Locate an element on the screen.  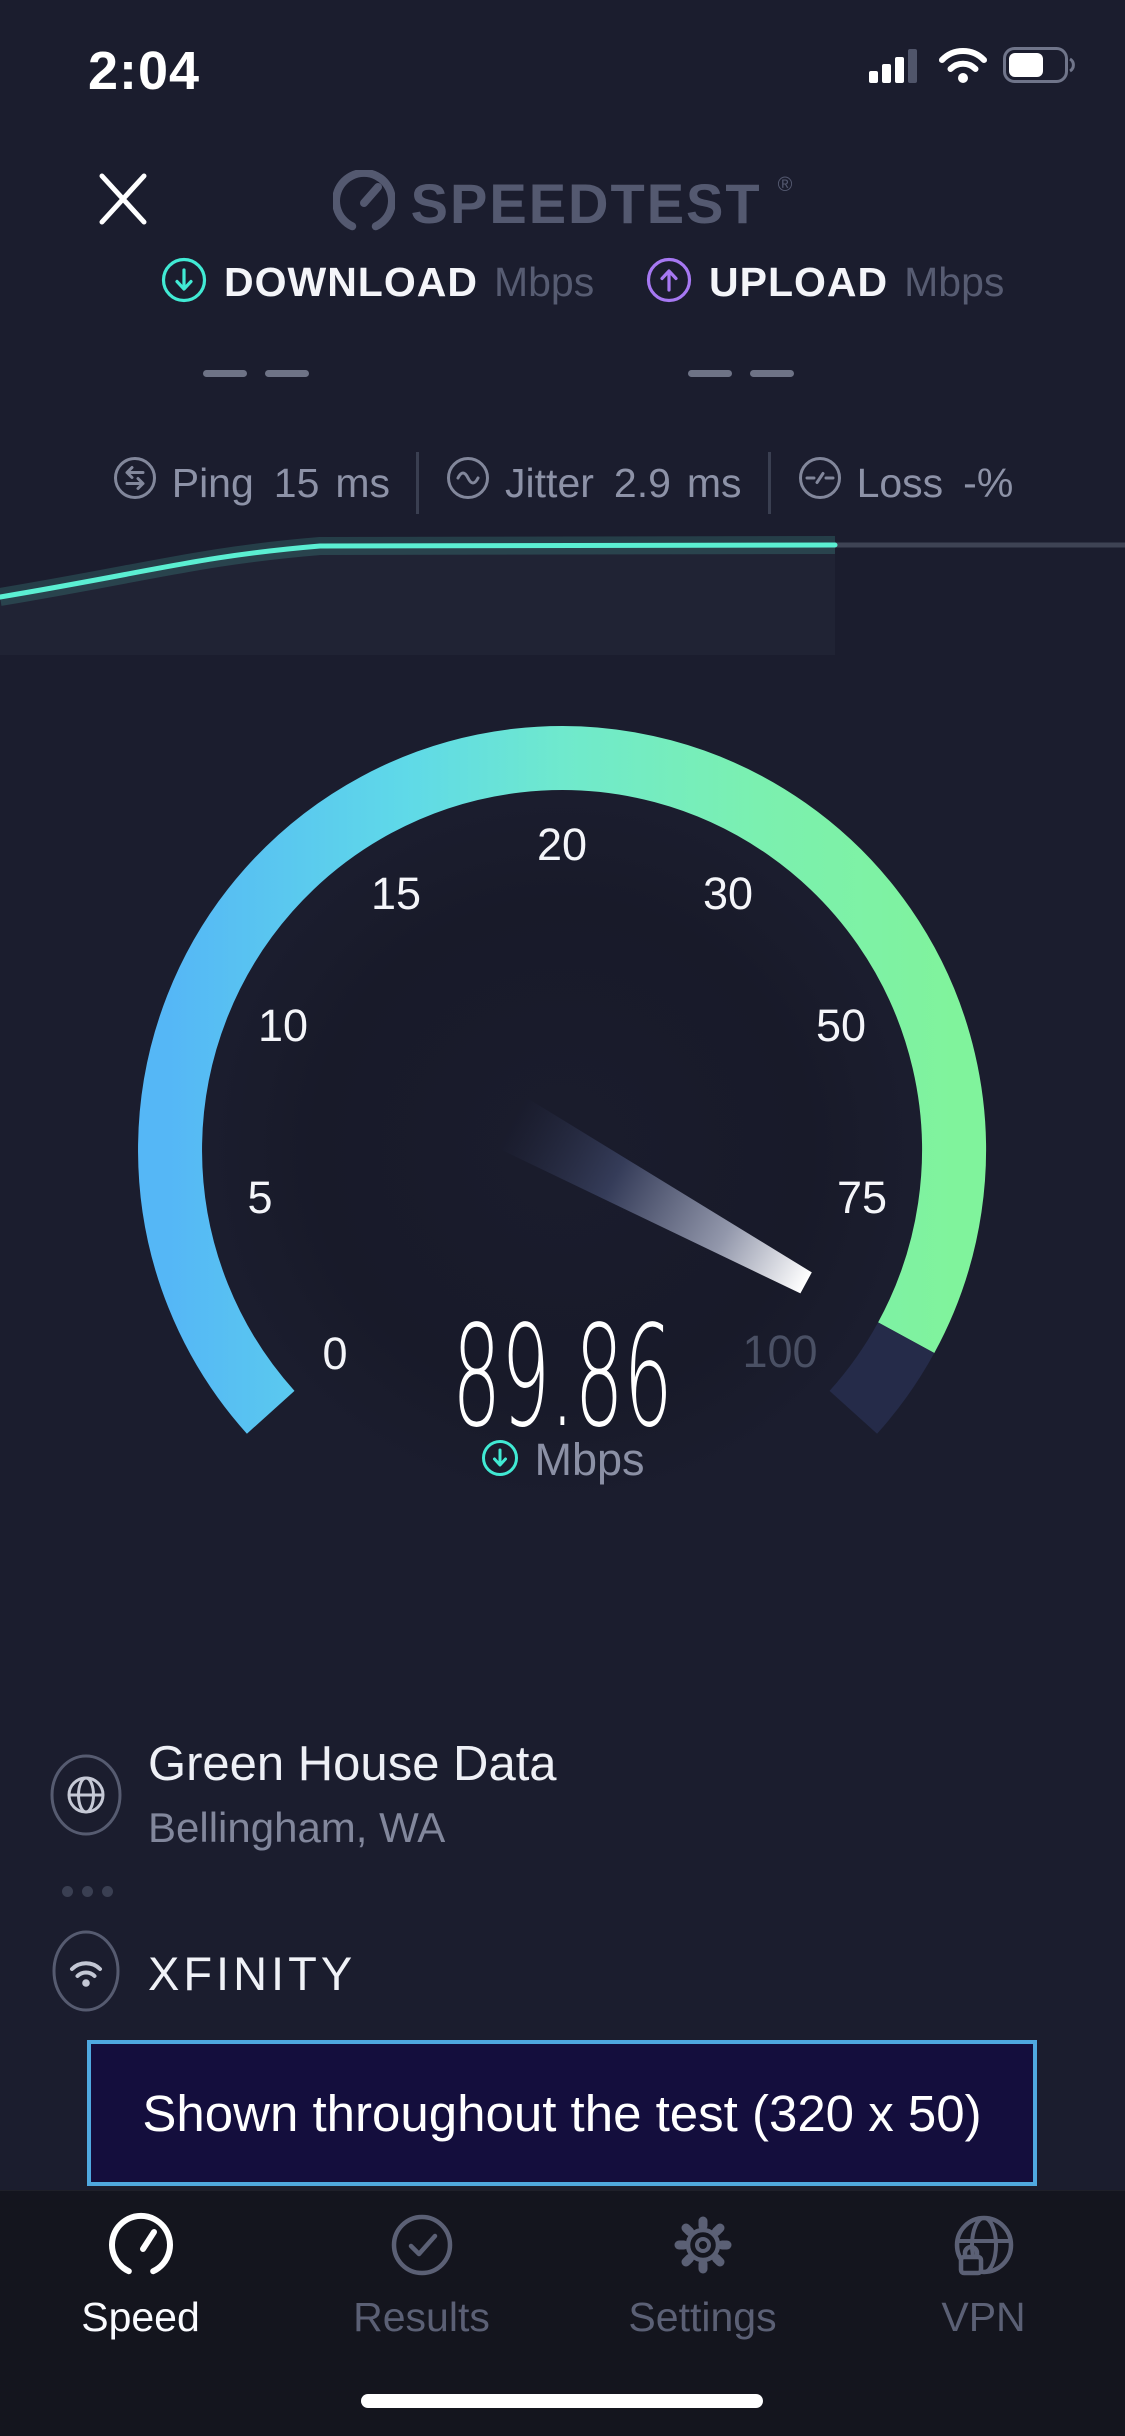
loss-value: -% is located at coordinates (988, 482).